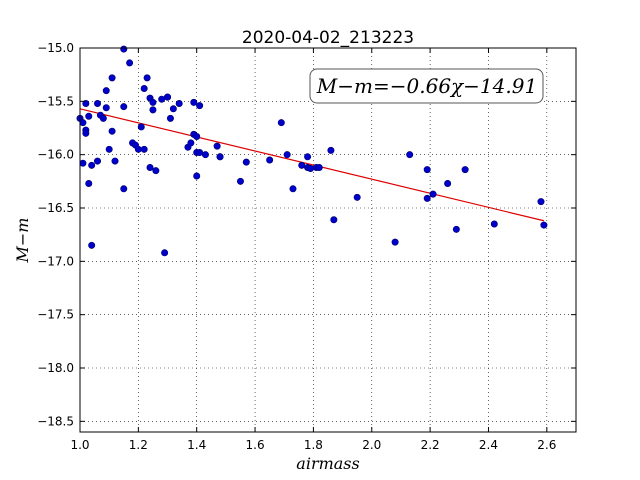 Image resolution: width=640 pixels, height=480 pixels. I want to click on x-axis-label: airmass, so click(327, 463).